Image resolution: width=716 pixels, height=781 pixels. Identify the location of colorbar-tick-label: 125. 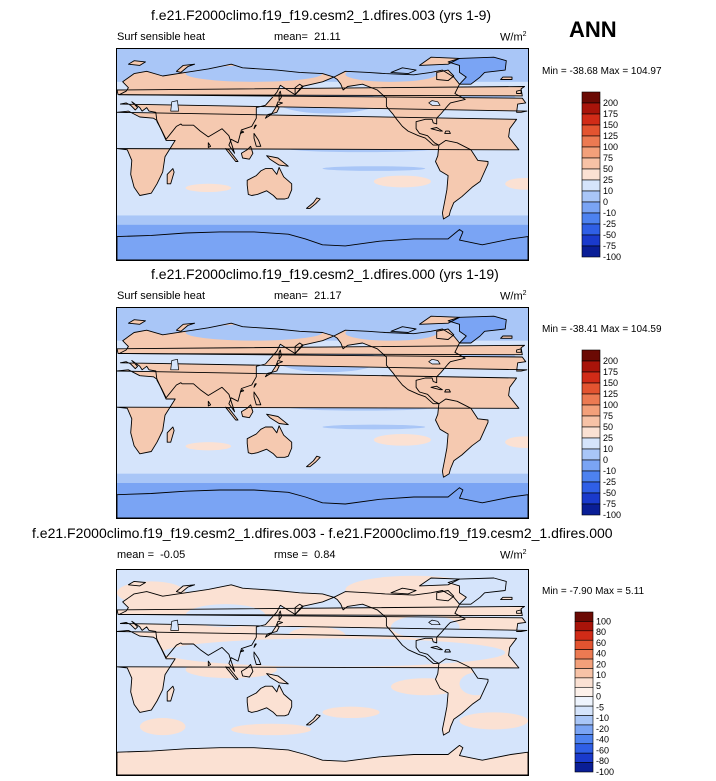
(610, 136).